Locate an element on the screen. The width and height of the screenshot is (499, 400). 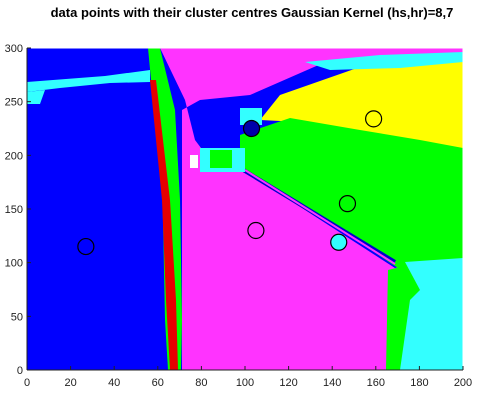
region-cyan-top-right is located at coordinates (384, 61).